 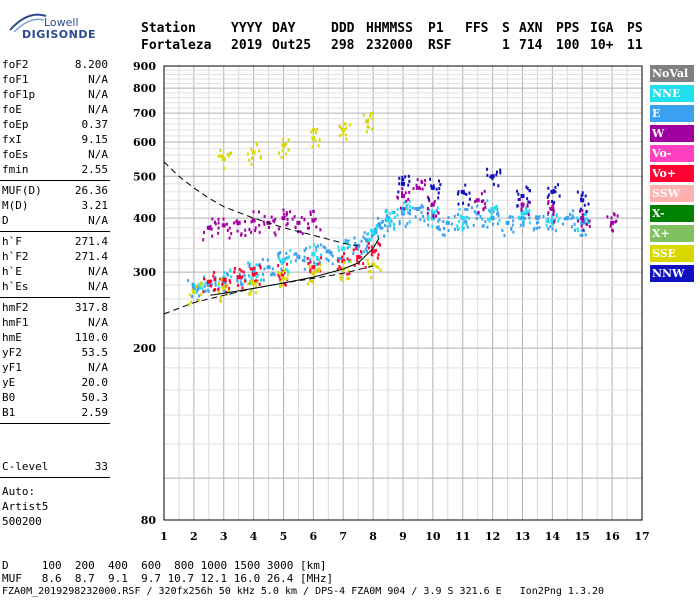 What do you see at coordinates (55, 353) in the screenshot?
I see `param-row: yF2 53.5` at bounding box center [55, 353].